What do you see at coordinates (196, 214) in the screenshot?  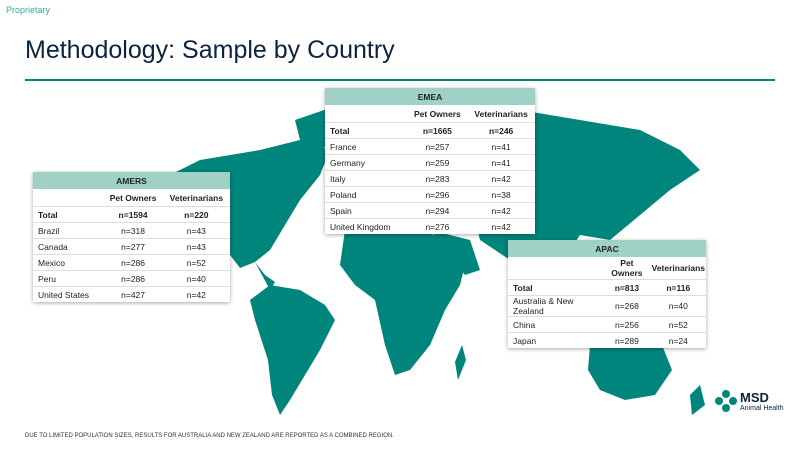 I see `table-cell: n=220` at bounding box center [196, 214].